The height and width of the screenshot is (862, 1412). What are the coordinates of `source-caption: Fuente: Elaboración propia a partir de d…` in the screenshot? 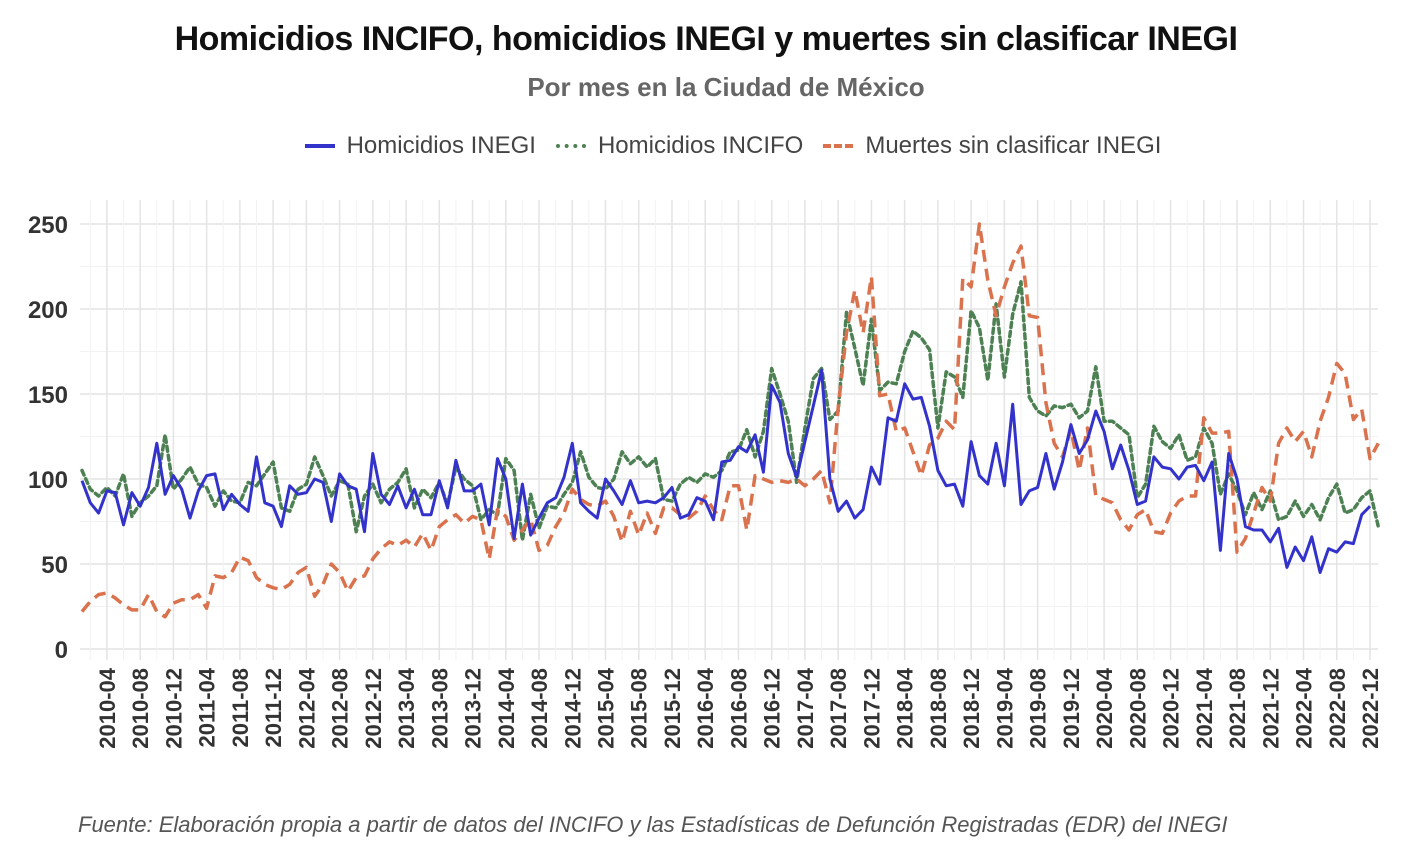 It's located at (653, 824).